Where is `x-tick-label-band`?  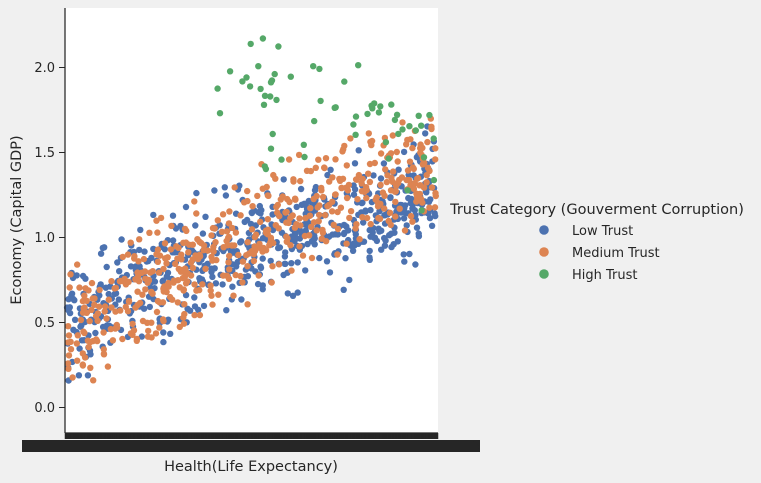 x-tick-label-band is located at coordinates (251, 446).